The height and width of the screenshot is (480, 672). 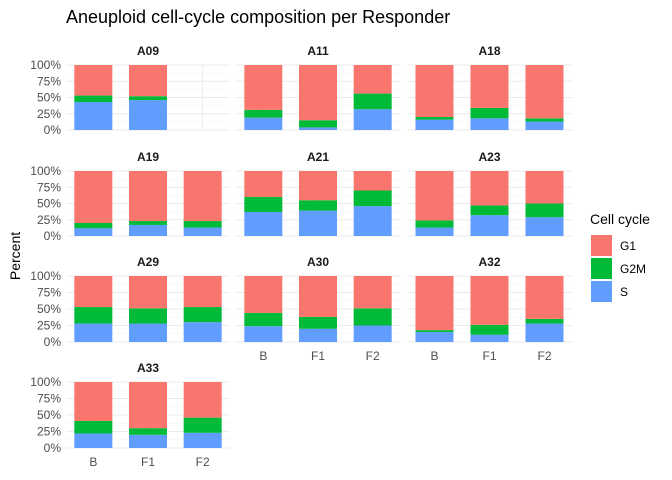 I want to click on bar-s-a29-b, so click(x=93, y=332).